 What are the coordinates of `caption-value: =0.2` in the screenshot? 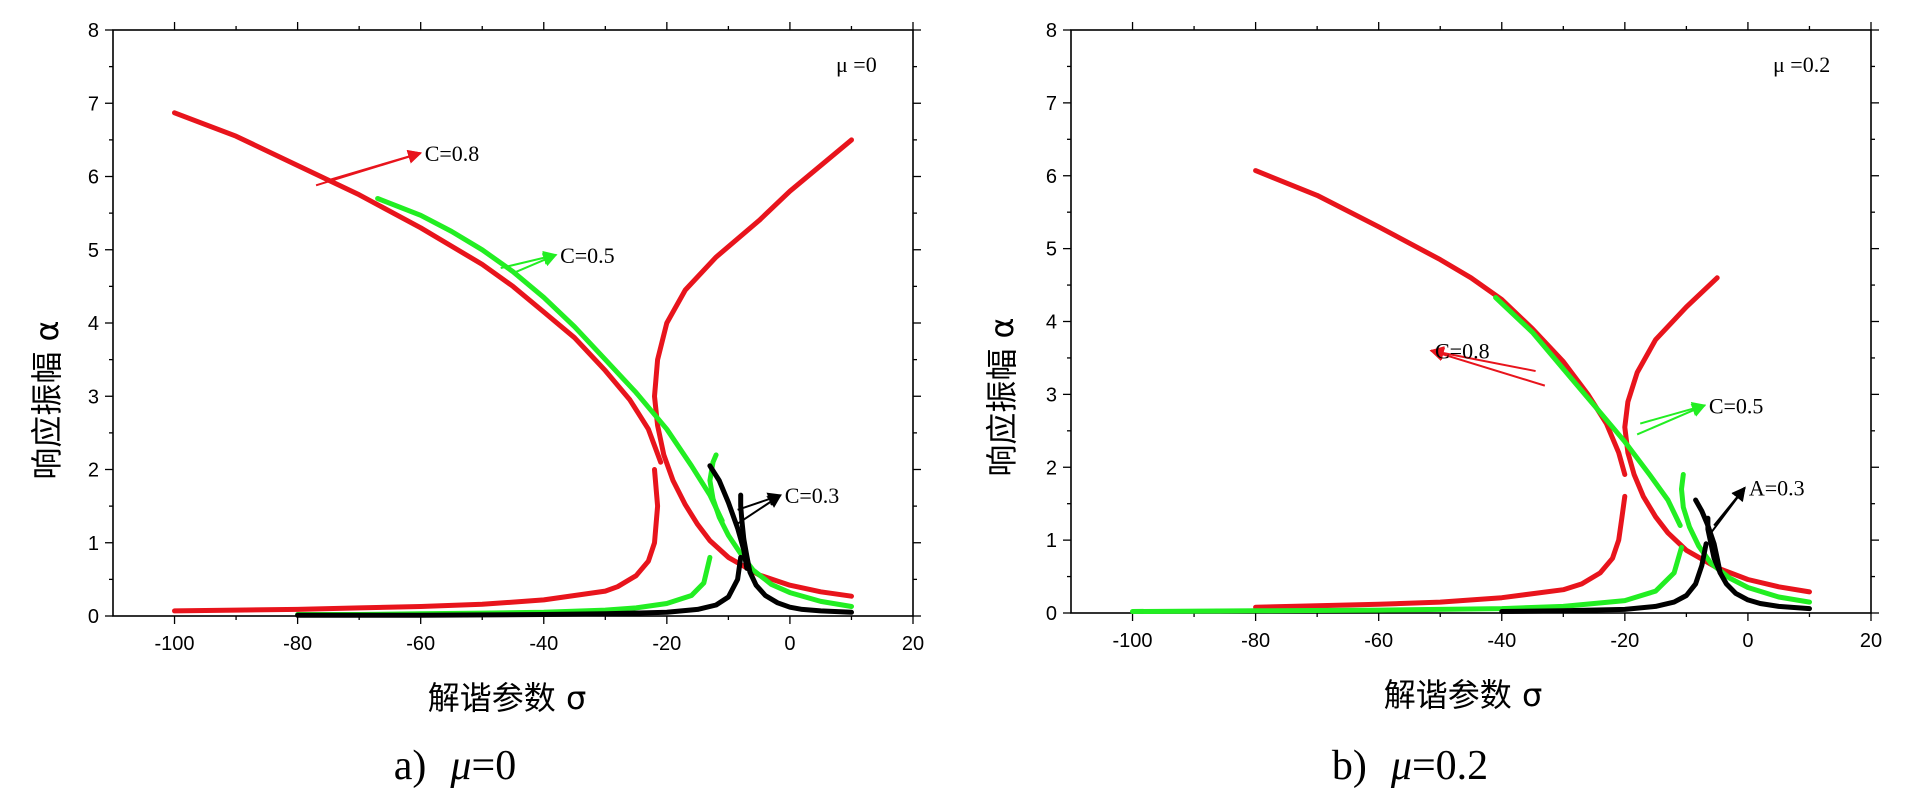 It's located at (1450, 766).